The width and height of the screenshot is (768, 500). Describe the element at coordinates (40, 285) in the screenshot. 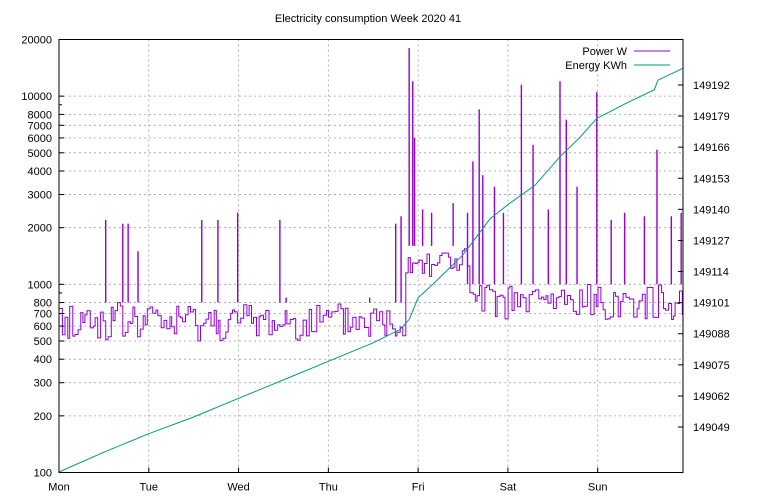

I see `left-tick-label: 1000` at that location.